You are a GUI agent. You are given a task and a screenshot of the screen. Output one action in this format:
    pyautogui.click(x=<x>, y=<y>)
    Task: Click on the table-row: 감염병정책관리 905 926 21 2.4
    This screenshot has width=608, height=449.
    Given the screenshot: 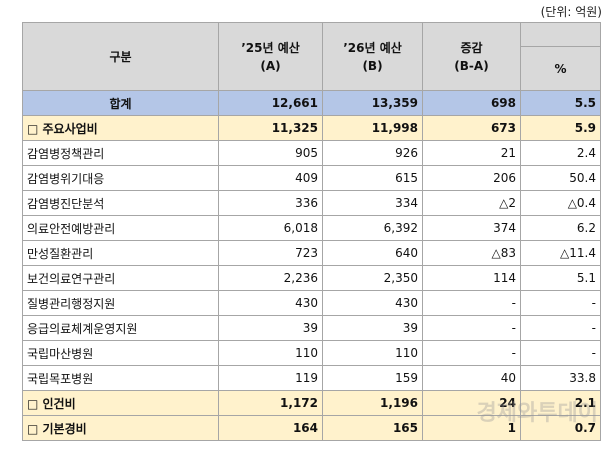 What is the action you would take?
    pyautogui.click(x=311, y=153)
    